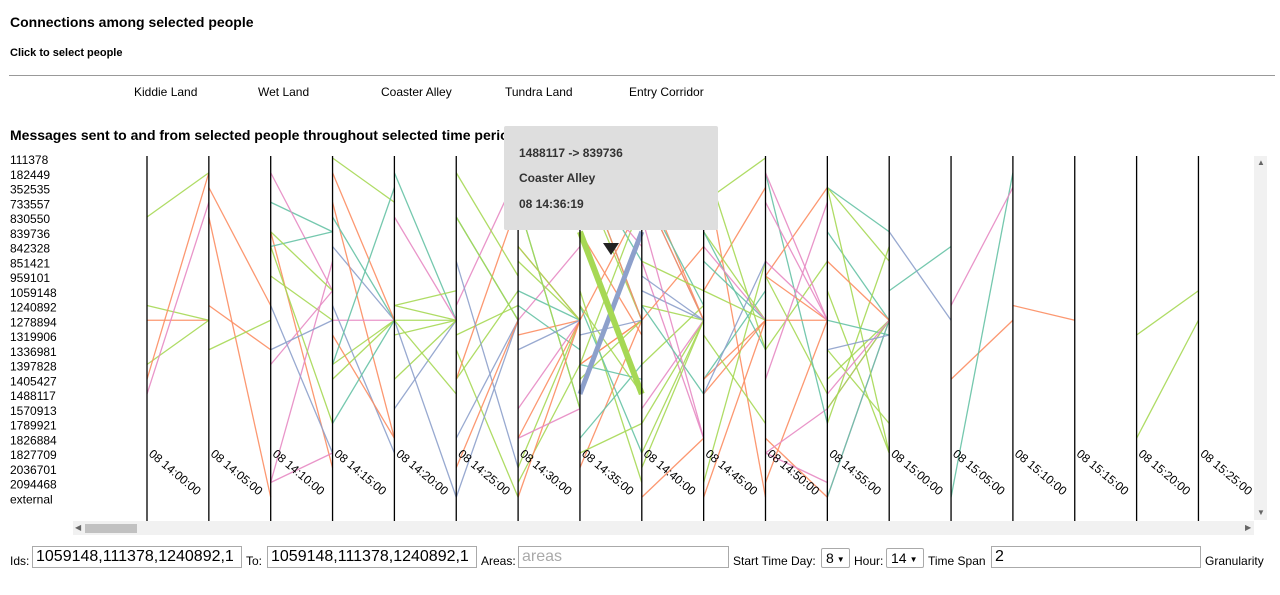 This screenshot has height=595, width=1280. Describe the element at coordinates (33, 381) in the screenshot. I see `person-label: 1405427` at that location.